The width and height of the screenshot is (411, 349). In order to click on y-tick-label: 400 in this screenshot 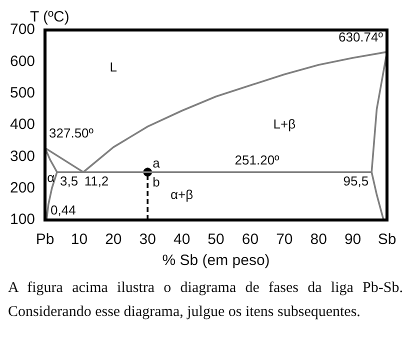, I will do `click(23, 125)`.